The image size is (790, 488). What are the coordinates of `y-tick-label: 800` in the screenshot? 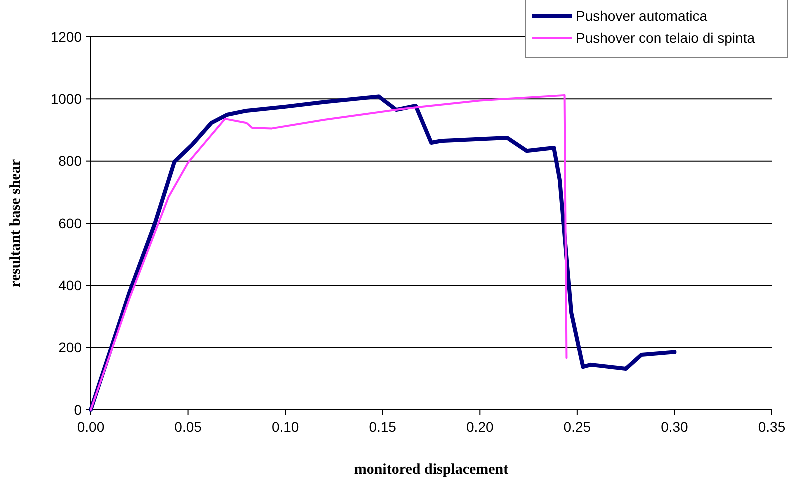 It's located at (70, 161).